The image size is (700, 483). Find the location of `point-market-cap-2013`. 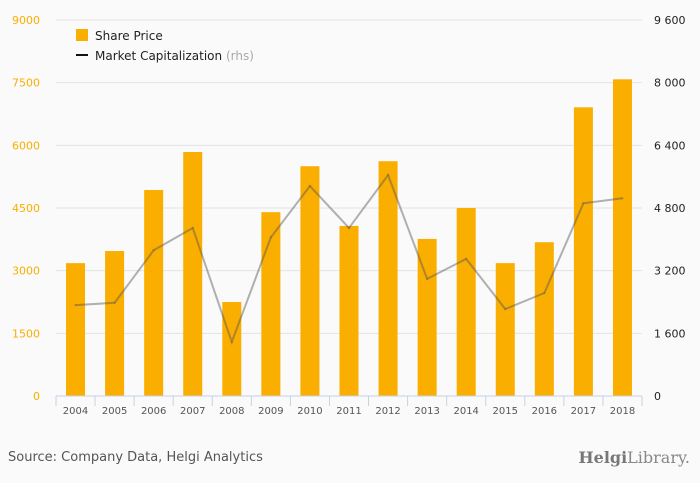

point-market-cap-2013 is located at coordinates (427, 278).